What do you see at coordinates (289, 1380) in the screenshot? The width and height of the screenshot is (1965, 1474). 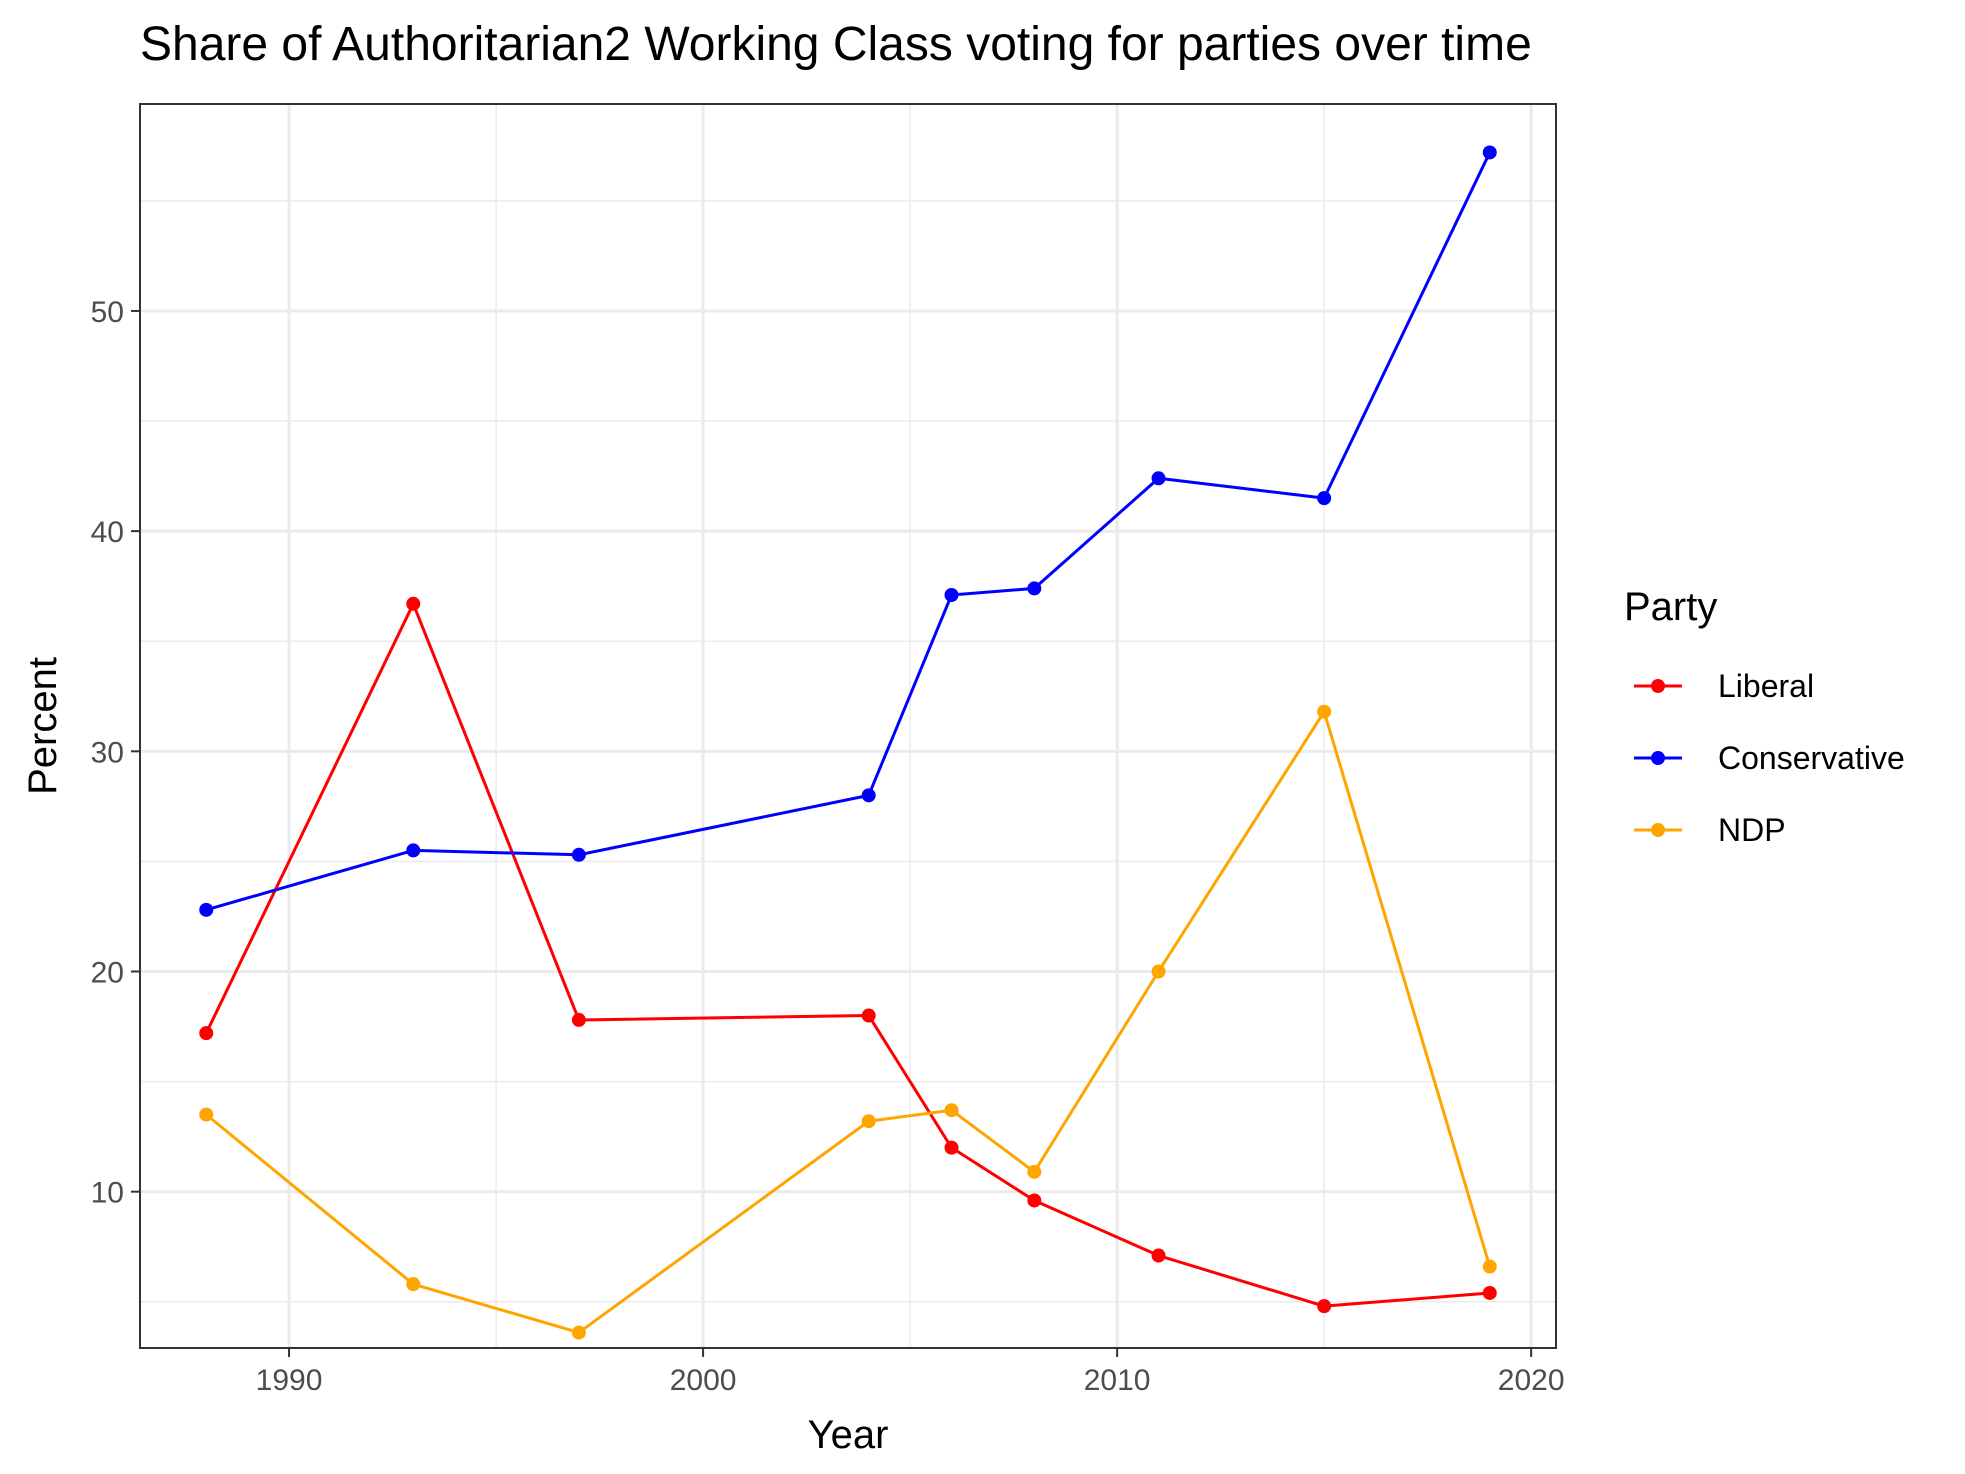 I see `x-tick-label: 1990` at bounding box center [289, 1380].